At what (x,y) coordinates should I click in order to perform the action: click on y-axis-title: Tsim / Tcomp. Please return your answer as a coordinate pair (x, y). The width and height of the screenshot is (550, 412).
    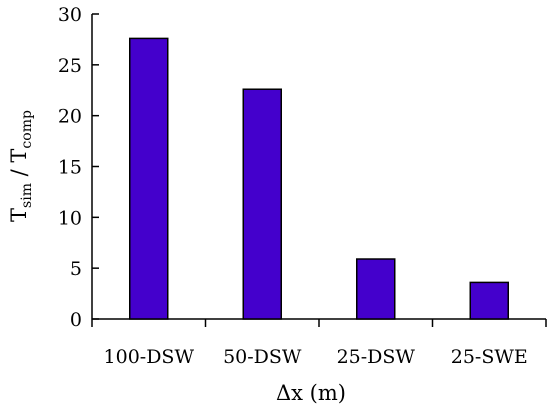
    Looking at the image, I should click on (21, 166).